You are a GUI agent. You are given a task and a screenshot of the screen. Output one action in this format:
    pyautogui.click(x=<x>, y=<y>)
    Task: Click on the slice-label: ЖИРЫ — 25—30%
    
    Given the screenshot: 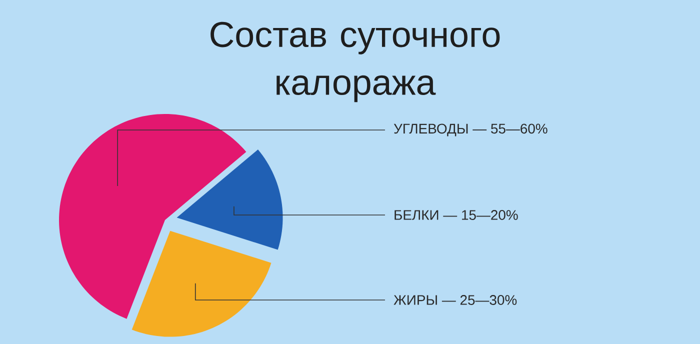 What is the action you would take?
    pyautogui.click(x=455, y=300)
    